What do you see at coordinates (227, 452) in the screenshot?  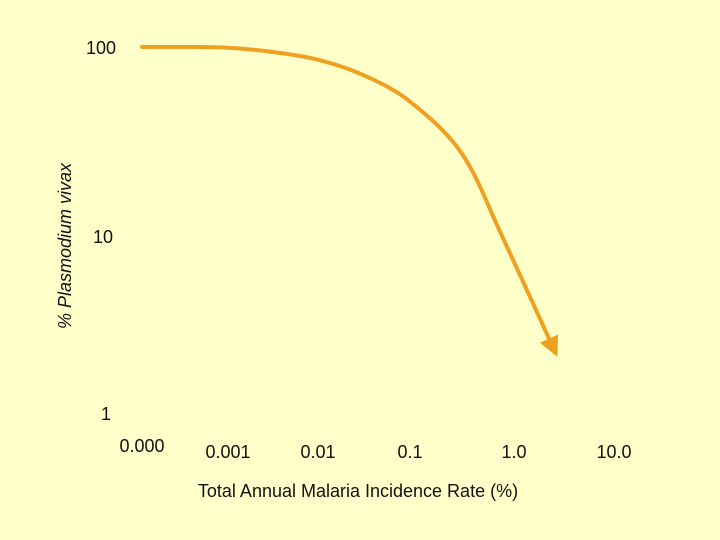 I see `x-tick-label: 0.001` at bounding box center [227, 452].